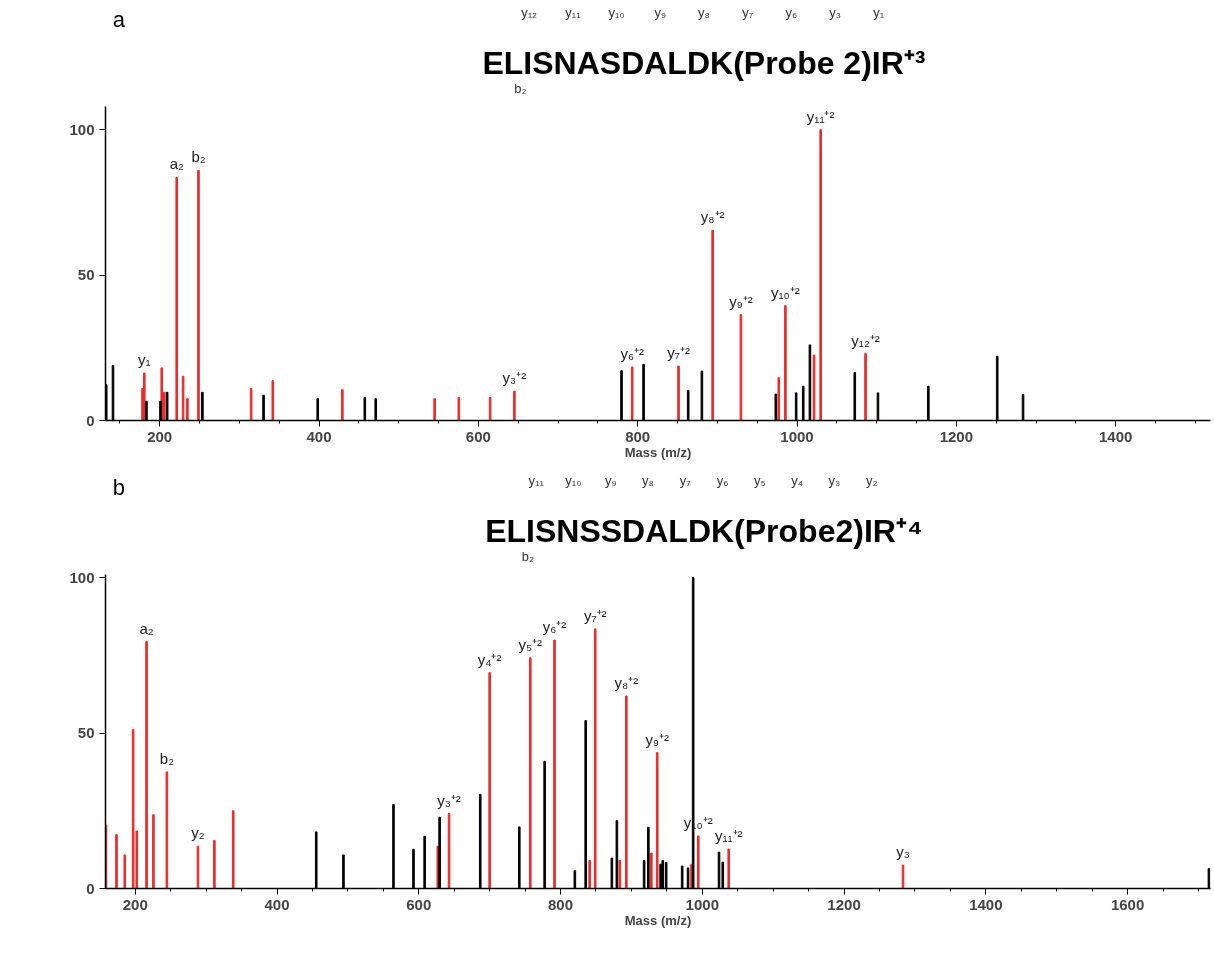 This screenshot has width=1214, height=959. What do you see at coordinates (879, 12) in the screenshot?
I see `text: y₁` at bounding box center [879, 12].